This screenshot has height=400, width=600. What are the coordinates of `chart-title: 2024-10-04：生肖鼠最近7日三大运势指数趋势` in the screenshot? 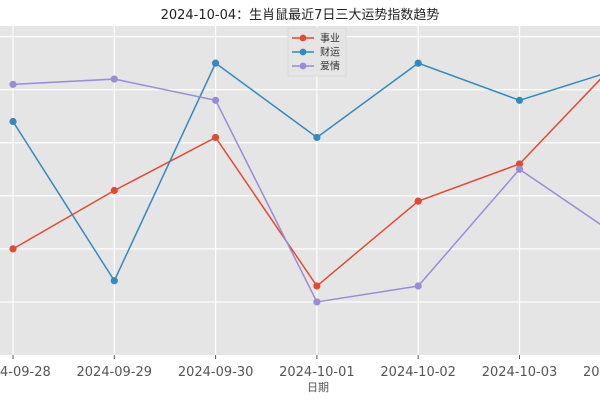 It's located at (300, 15).